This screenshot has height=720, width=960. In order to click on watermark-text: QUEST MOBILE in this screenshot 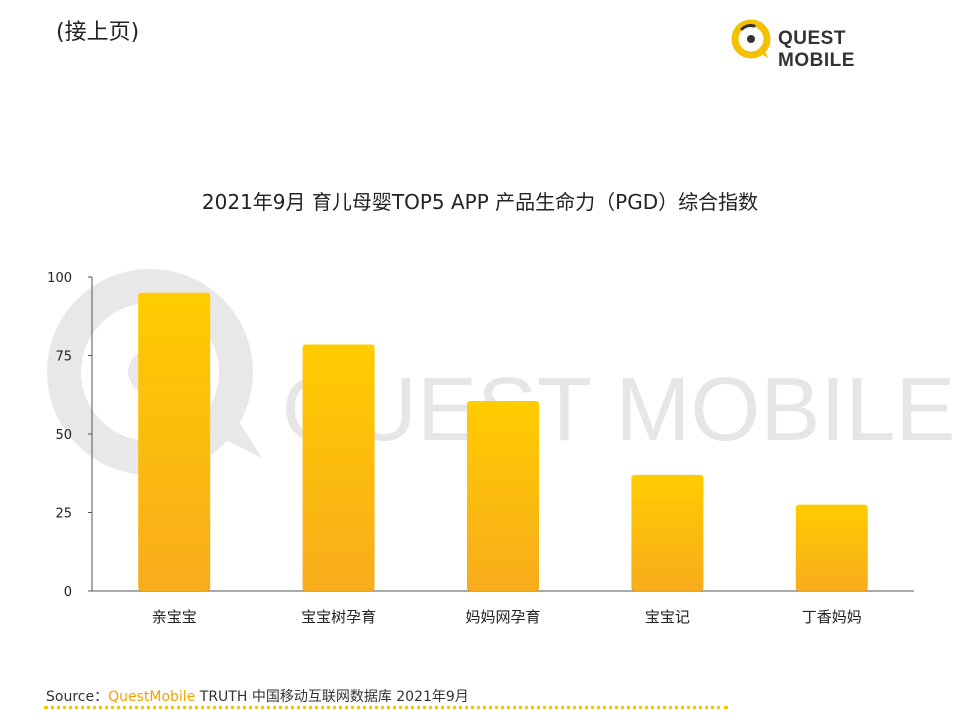, I will do `click(619, 410)`.